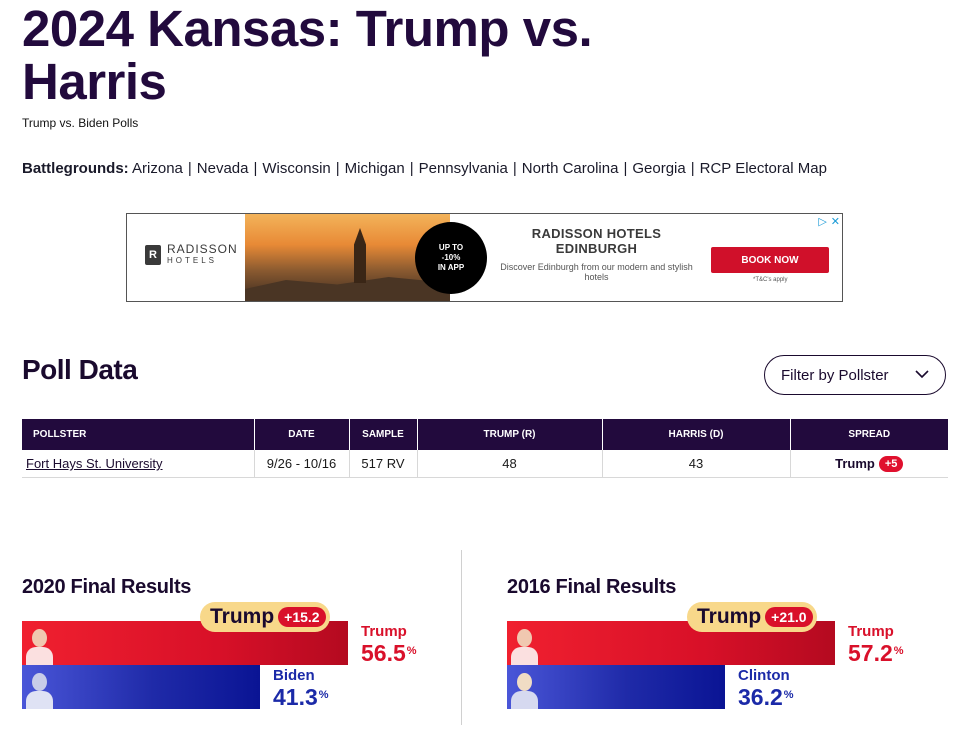 This screenshot has height=750, width=970. Describe the element at coordinates (382, 464) in the screenshot. I see `sample-cell: 517 RV` at that location.